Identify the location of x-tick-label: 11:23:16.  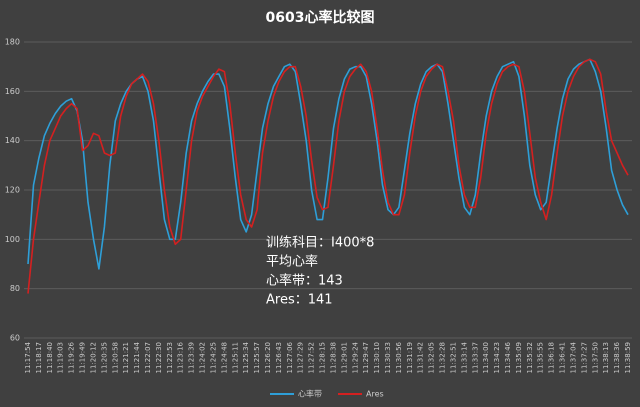
(181, 357).